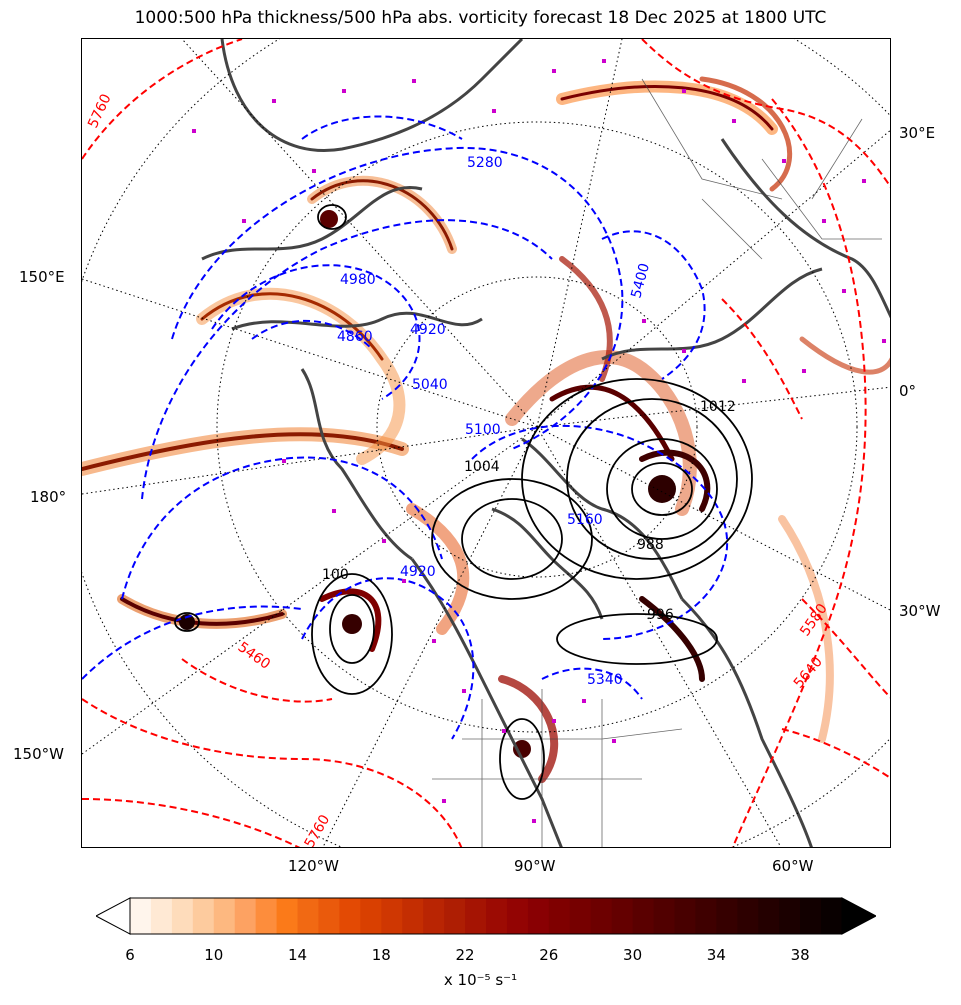  I want to click on colorbar-min-extend, so click(113, 916).